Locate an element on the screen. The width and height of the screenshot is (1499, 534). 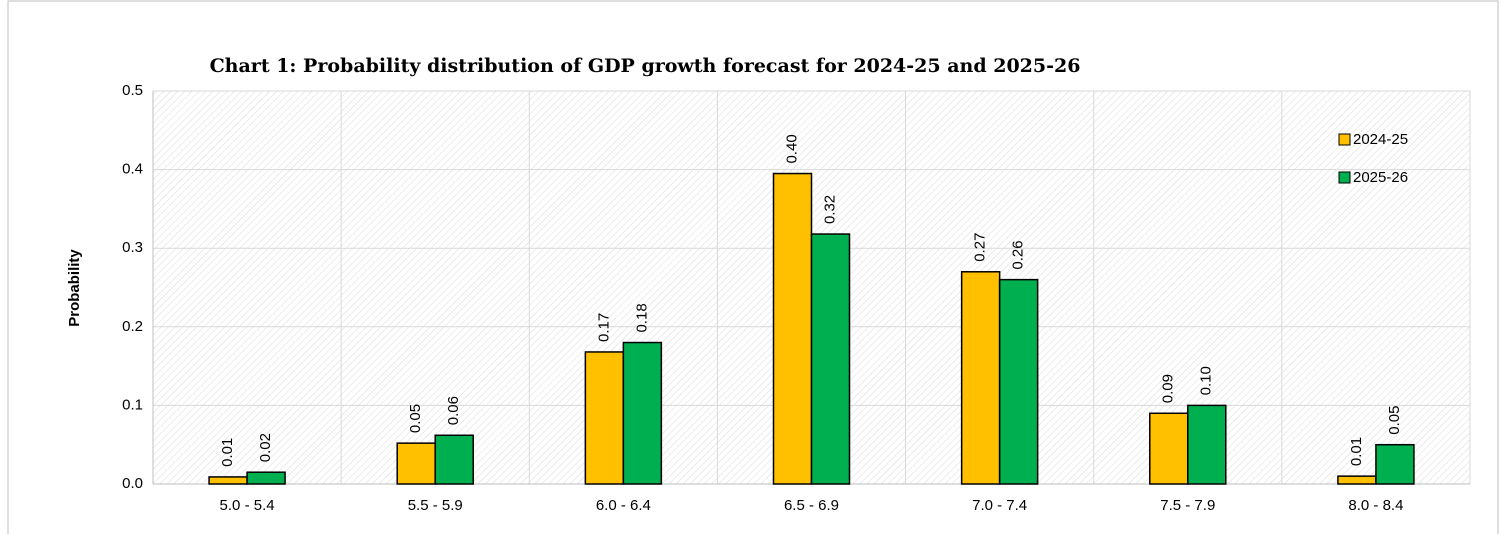
y-tick-label: 0.4 is located at coordinates (132, 169).